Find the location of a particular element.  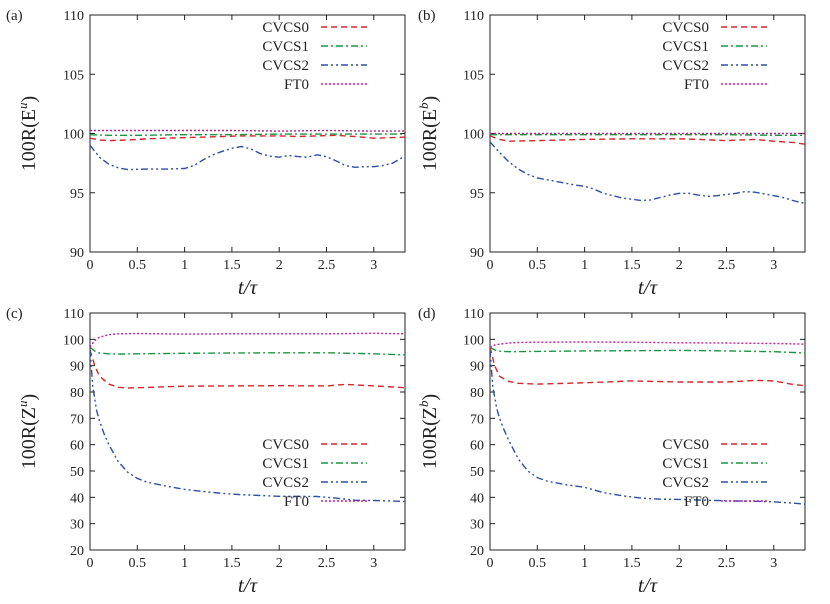

panel-label: (c) is located at coordinates (14, 314).